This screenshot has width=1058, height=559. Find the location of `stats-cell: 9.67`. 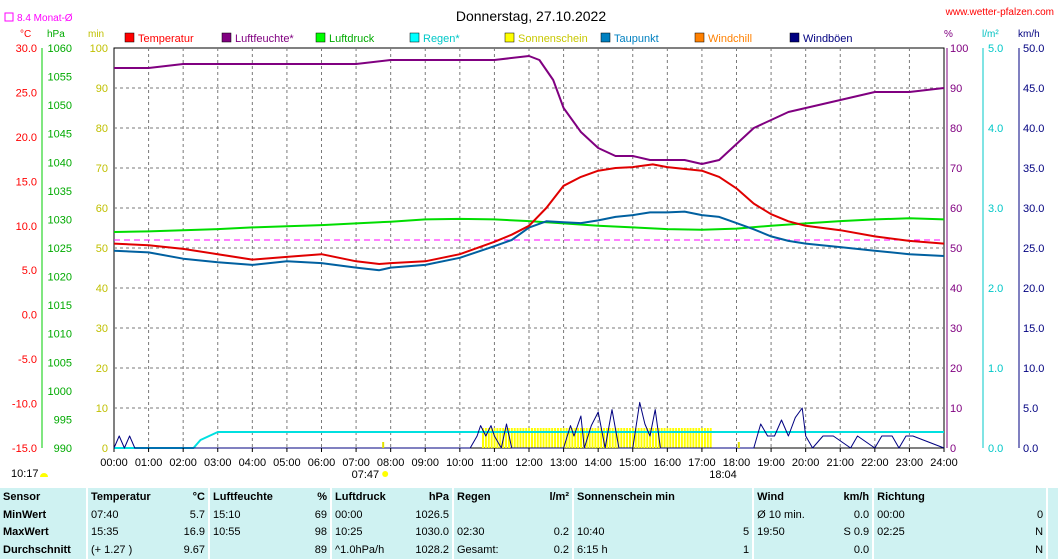

stats-cell: 9.67 is located at coordinates (194, 550).